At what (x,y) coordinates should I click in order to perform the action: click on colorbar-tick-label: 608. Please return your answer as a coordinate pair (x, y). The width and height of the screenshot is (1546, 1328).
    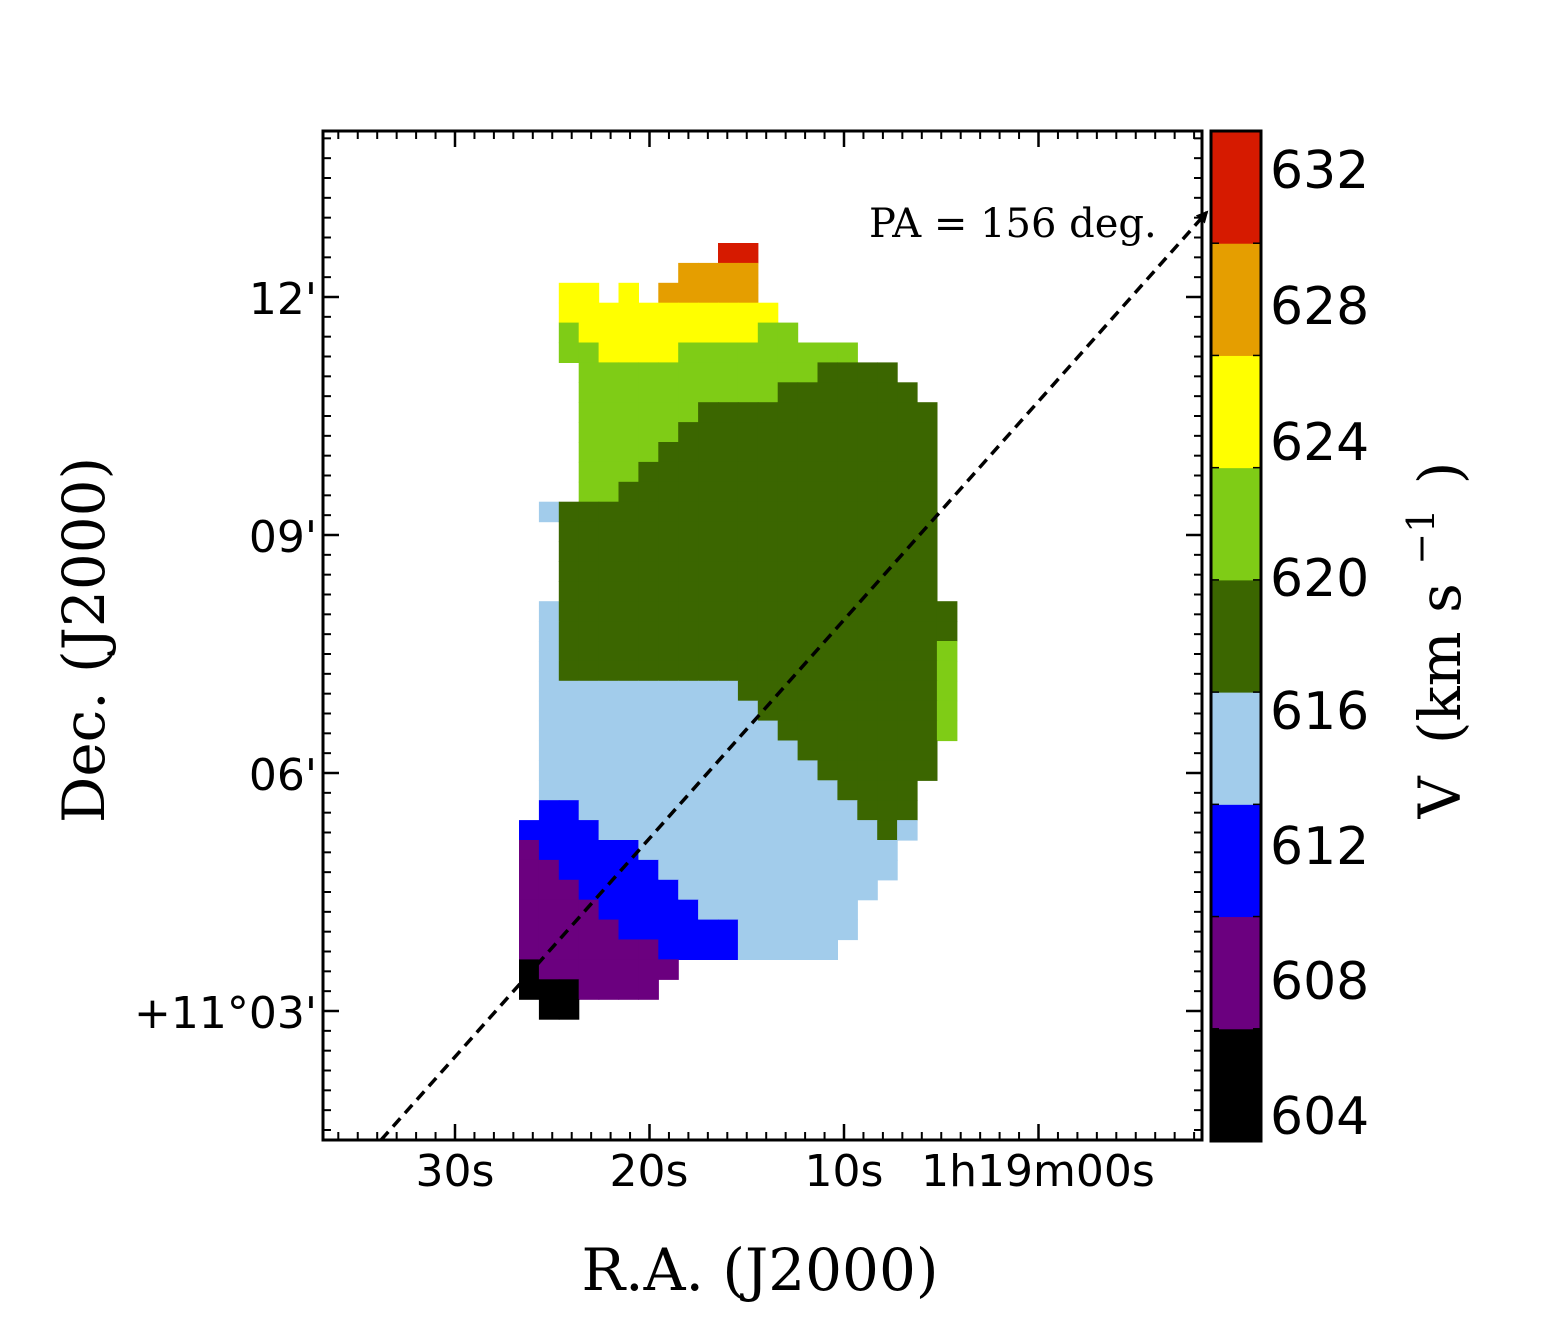
    Looking at the image, I should click on (1319, 982).